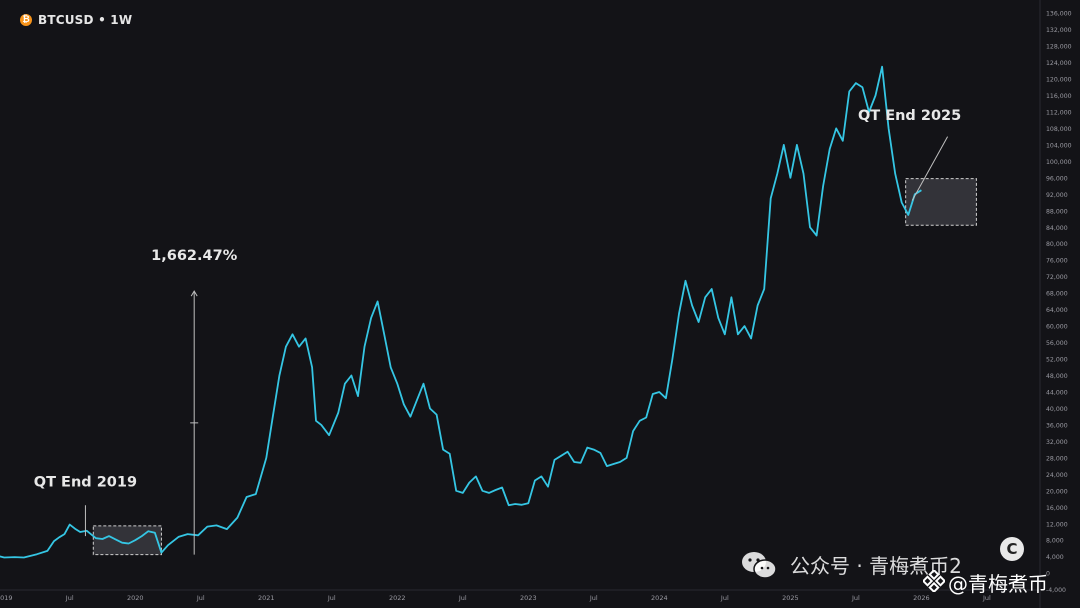 This screenshot has height=608, width=1080. What do you see at coordinates (266, 598) in the screenshot?
I see `x-tick-label: 2021` at bounding box center [266, 598].